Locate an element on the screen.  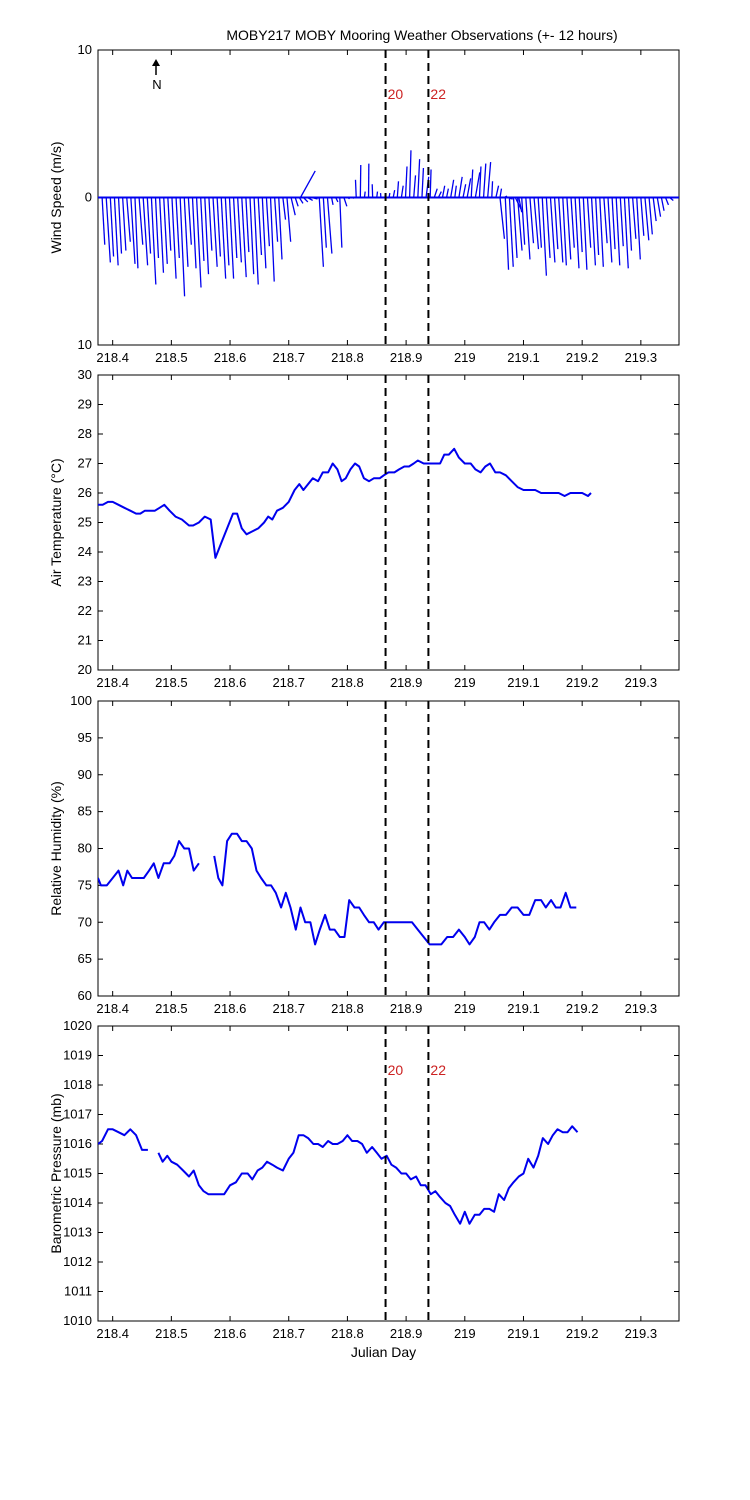
y-tick-label: 1020 is located at coordinates (77, 1025).